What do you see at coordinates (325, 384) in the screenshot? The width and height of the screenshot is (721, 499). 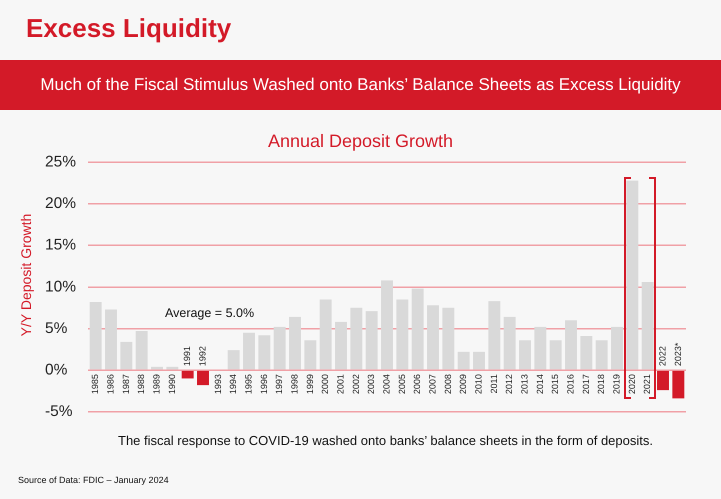 I see `x-tick-label: 2000` at bounding box center [325, 384].